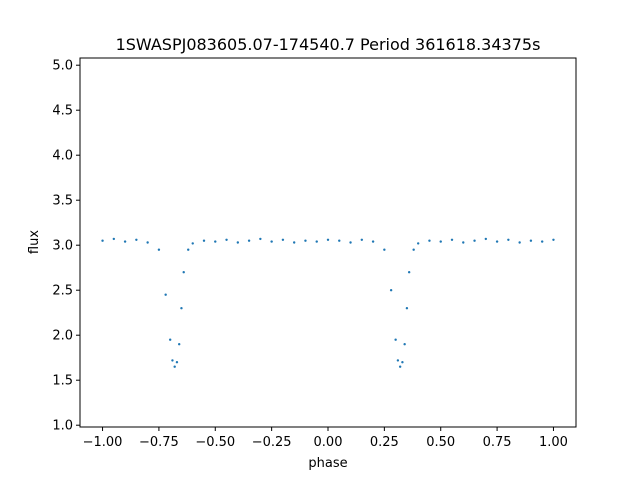  What do you see at coordinates (62, 426) in the screenshot?
I see `y-tick-label: 1.0` at bounding box center [62, 426].